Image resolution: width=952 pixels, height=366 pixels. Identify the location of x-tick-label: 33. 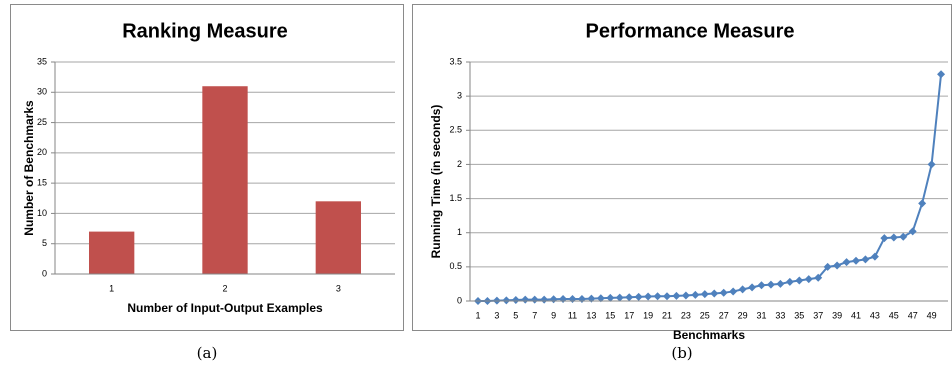
(780, 315).